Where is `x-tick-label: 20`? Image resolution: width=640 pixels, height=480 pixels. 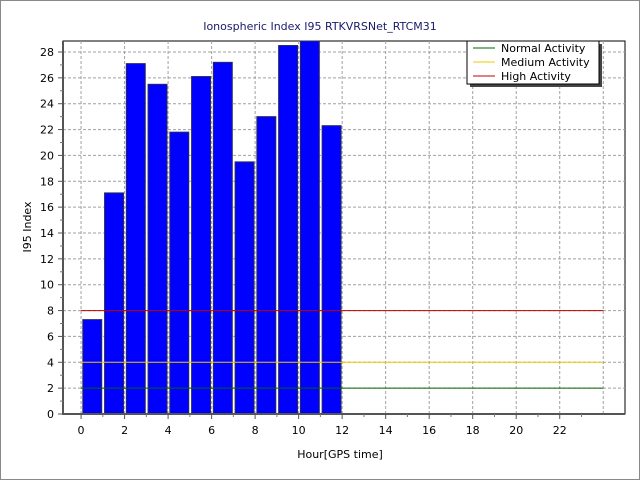
x-tick-label: 20 is located at coordinates (516, 430).